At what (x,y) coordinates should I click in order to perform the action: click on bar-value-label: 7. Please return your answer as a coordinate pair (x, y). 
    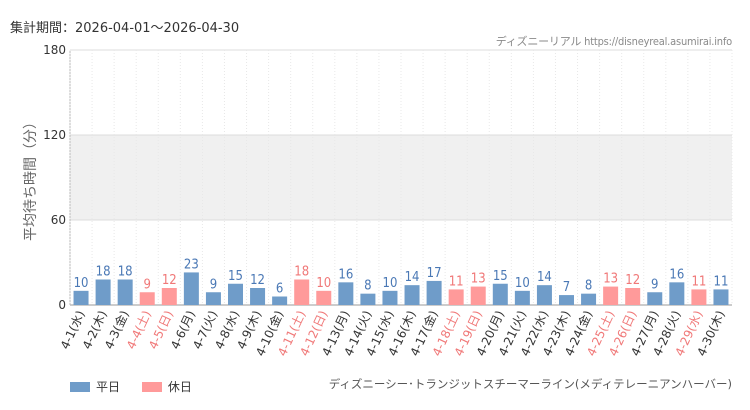
    Looking at the image, I should click on (566, 287).